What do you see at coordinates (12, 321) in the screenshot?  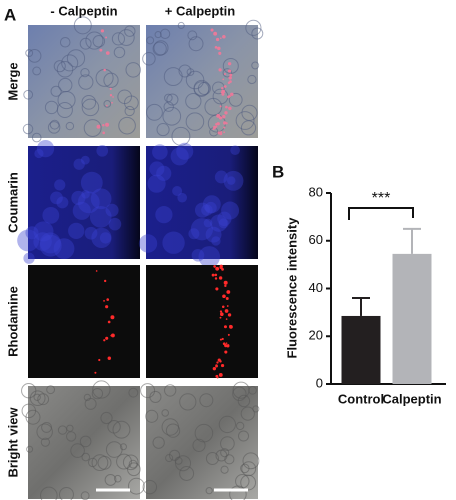 I see `row-label: Rhodamine` at bounding box center [12, 321].